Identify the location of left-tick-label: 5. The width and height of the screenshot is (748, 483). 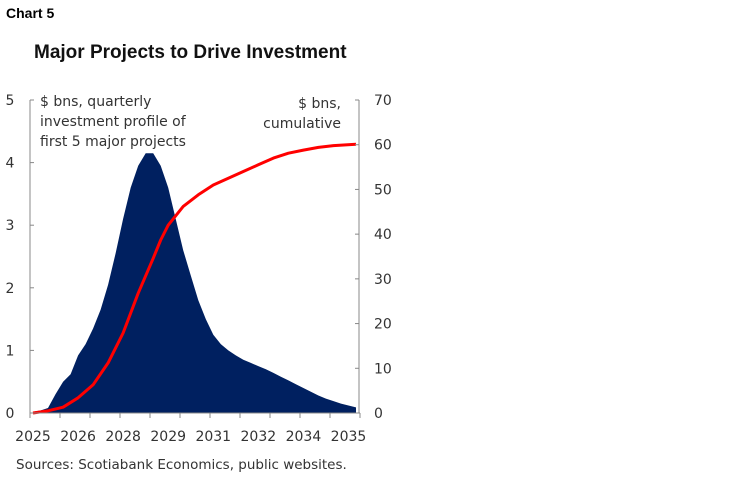
(10, 101).